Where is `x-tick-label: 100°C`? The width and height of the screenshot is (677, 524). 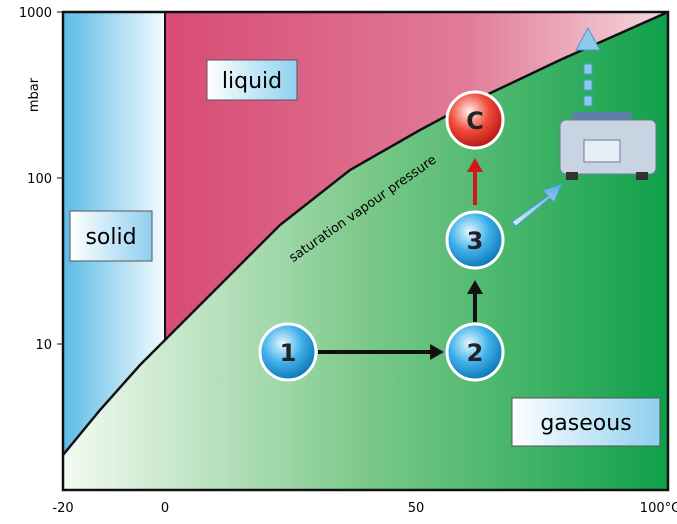 x-tick-label: 100°C is located at coordinates (658, 508).